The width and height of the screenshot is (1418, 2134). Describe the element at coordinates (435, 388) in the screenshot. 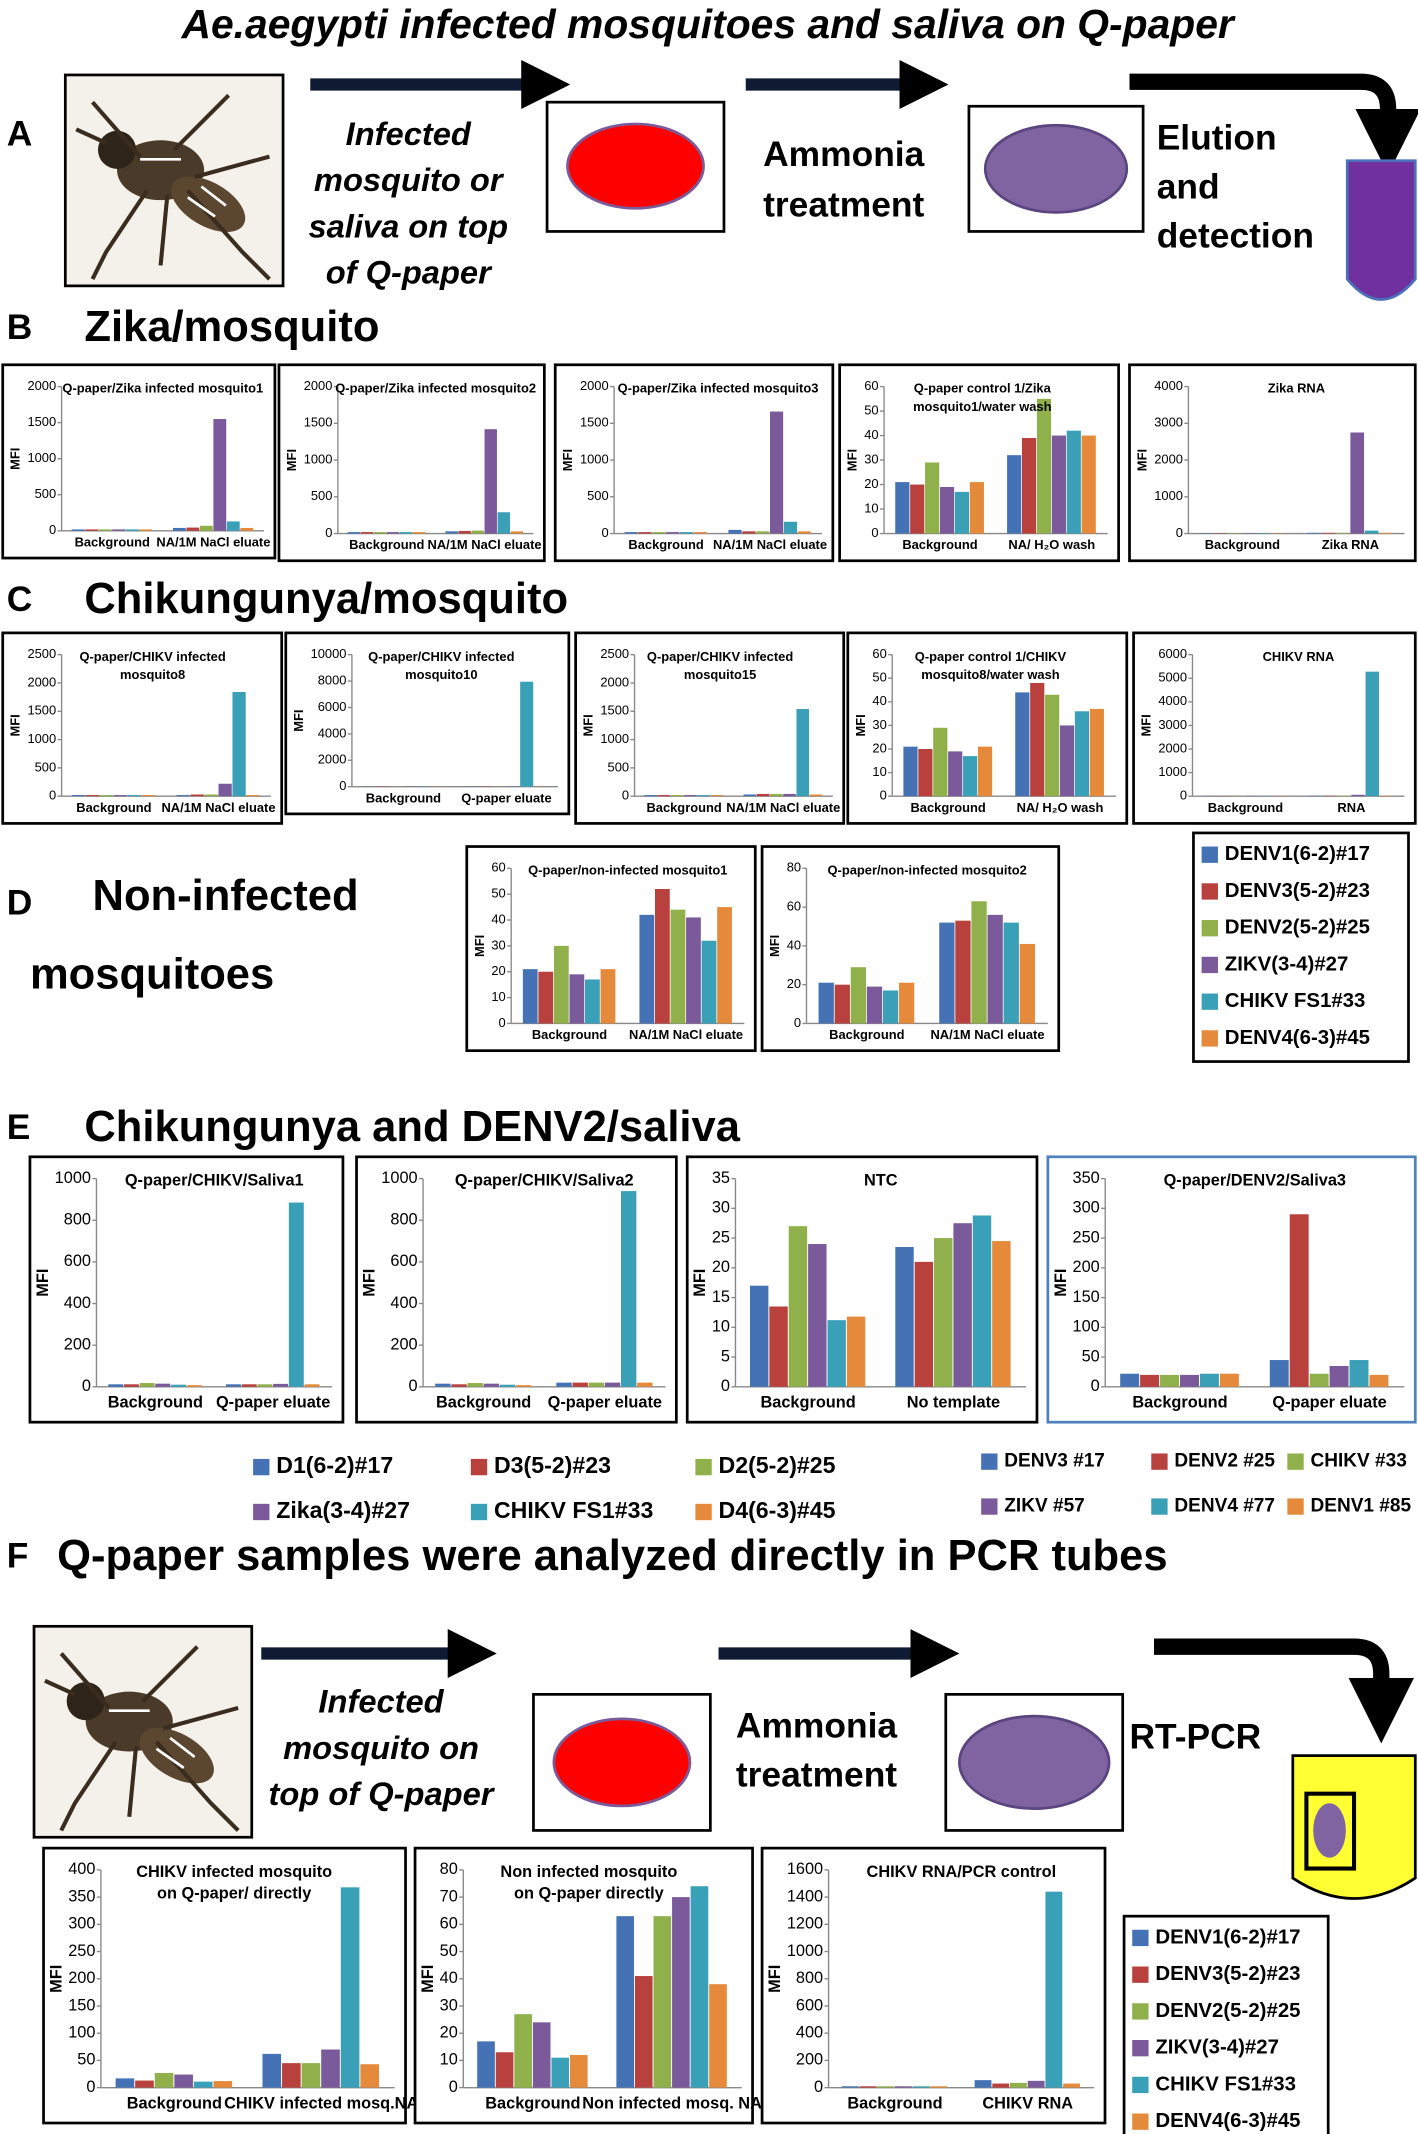

I see `chart-title: Q-paper/Zika infected mosquito2` at that location.